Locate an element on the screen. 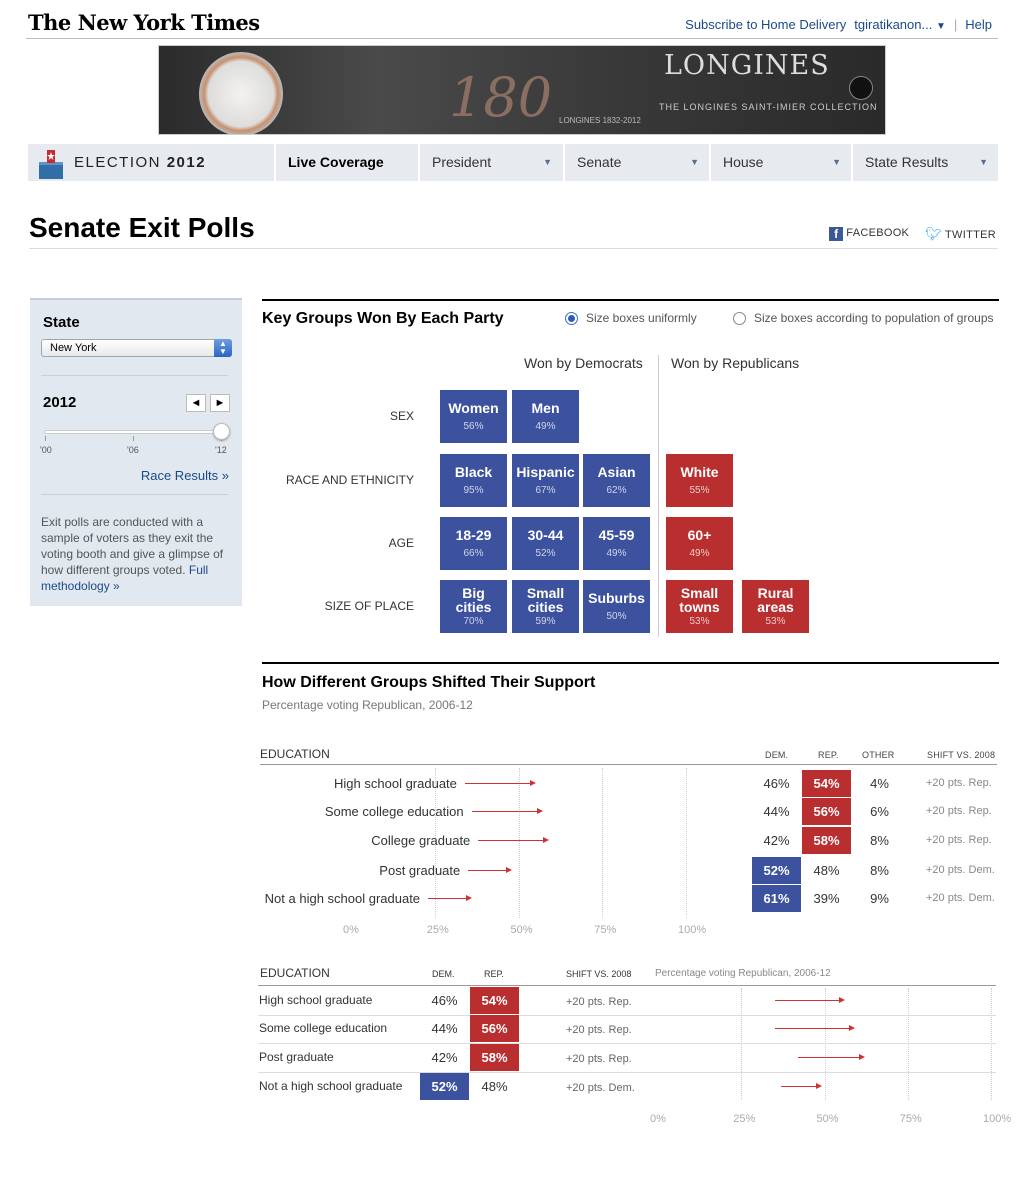 The height and width of the screenshot is (1188, 1024). user-menu: tgiratikanon... ▼ is located at coordinates (900, 24).